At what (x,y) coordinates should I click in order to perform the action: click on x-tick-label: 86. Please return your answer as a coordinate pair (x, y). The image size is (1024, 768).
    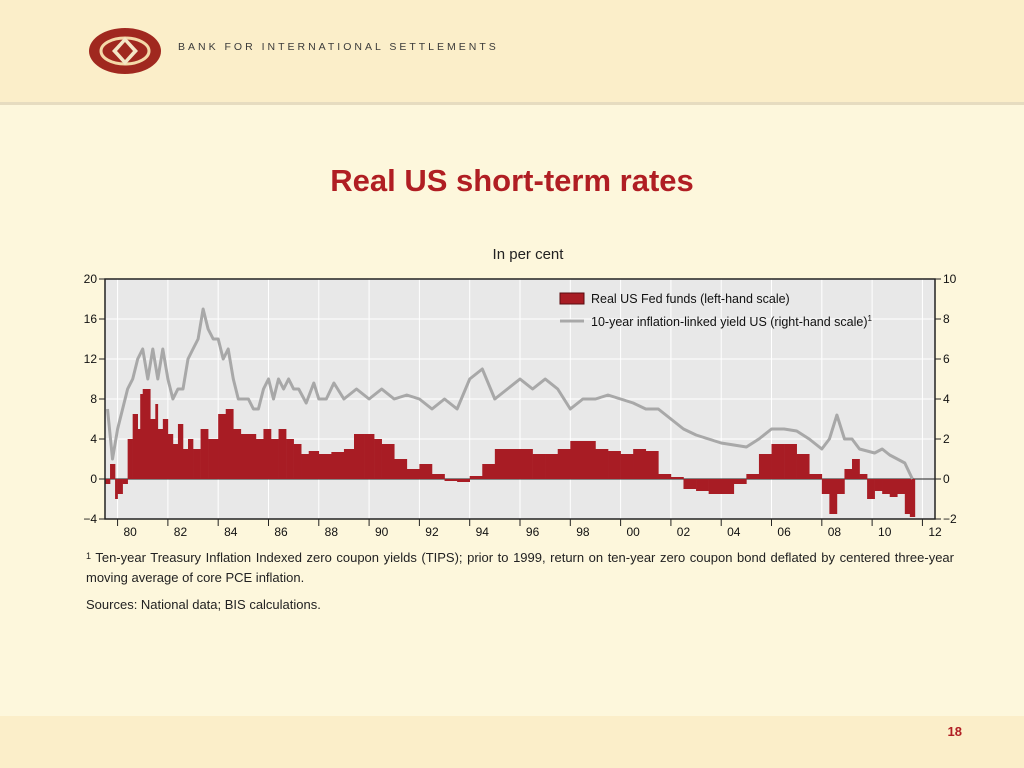
    Looking at the image, I should click on (281, 532).